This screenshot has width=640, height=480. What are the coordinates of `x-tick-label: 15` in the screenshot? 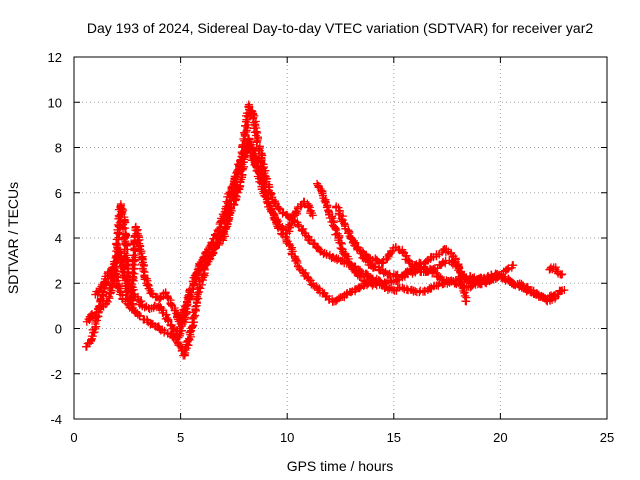 It's located at (394, 437).